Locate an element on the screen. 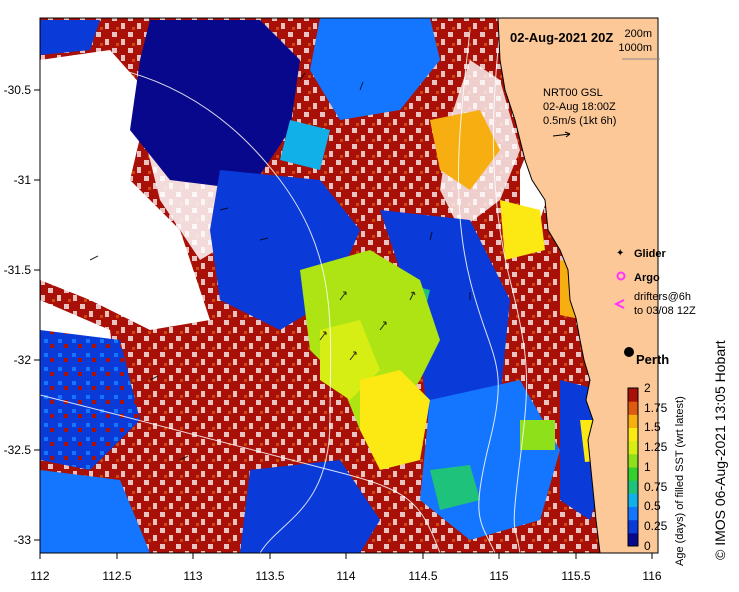  age-colorbar is located at coordinates (633, 467).